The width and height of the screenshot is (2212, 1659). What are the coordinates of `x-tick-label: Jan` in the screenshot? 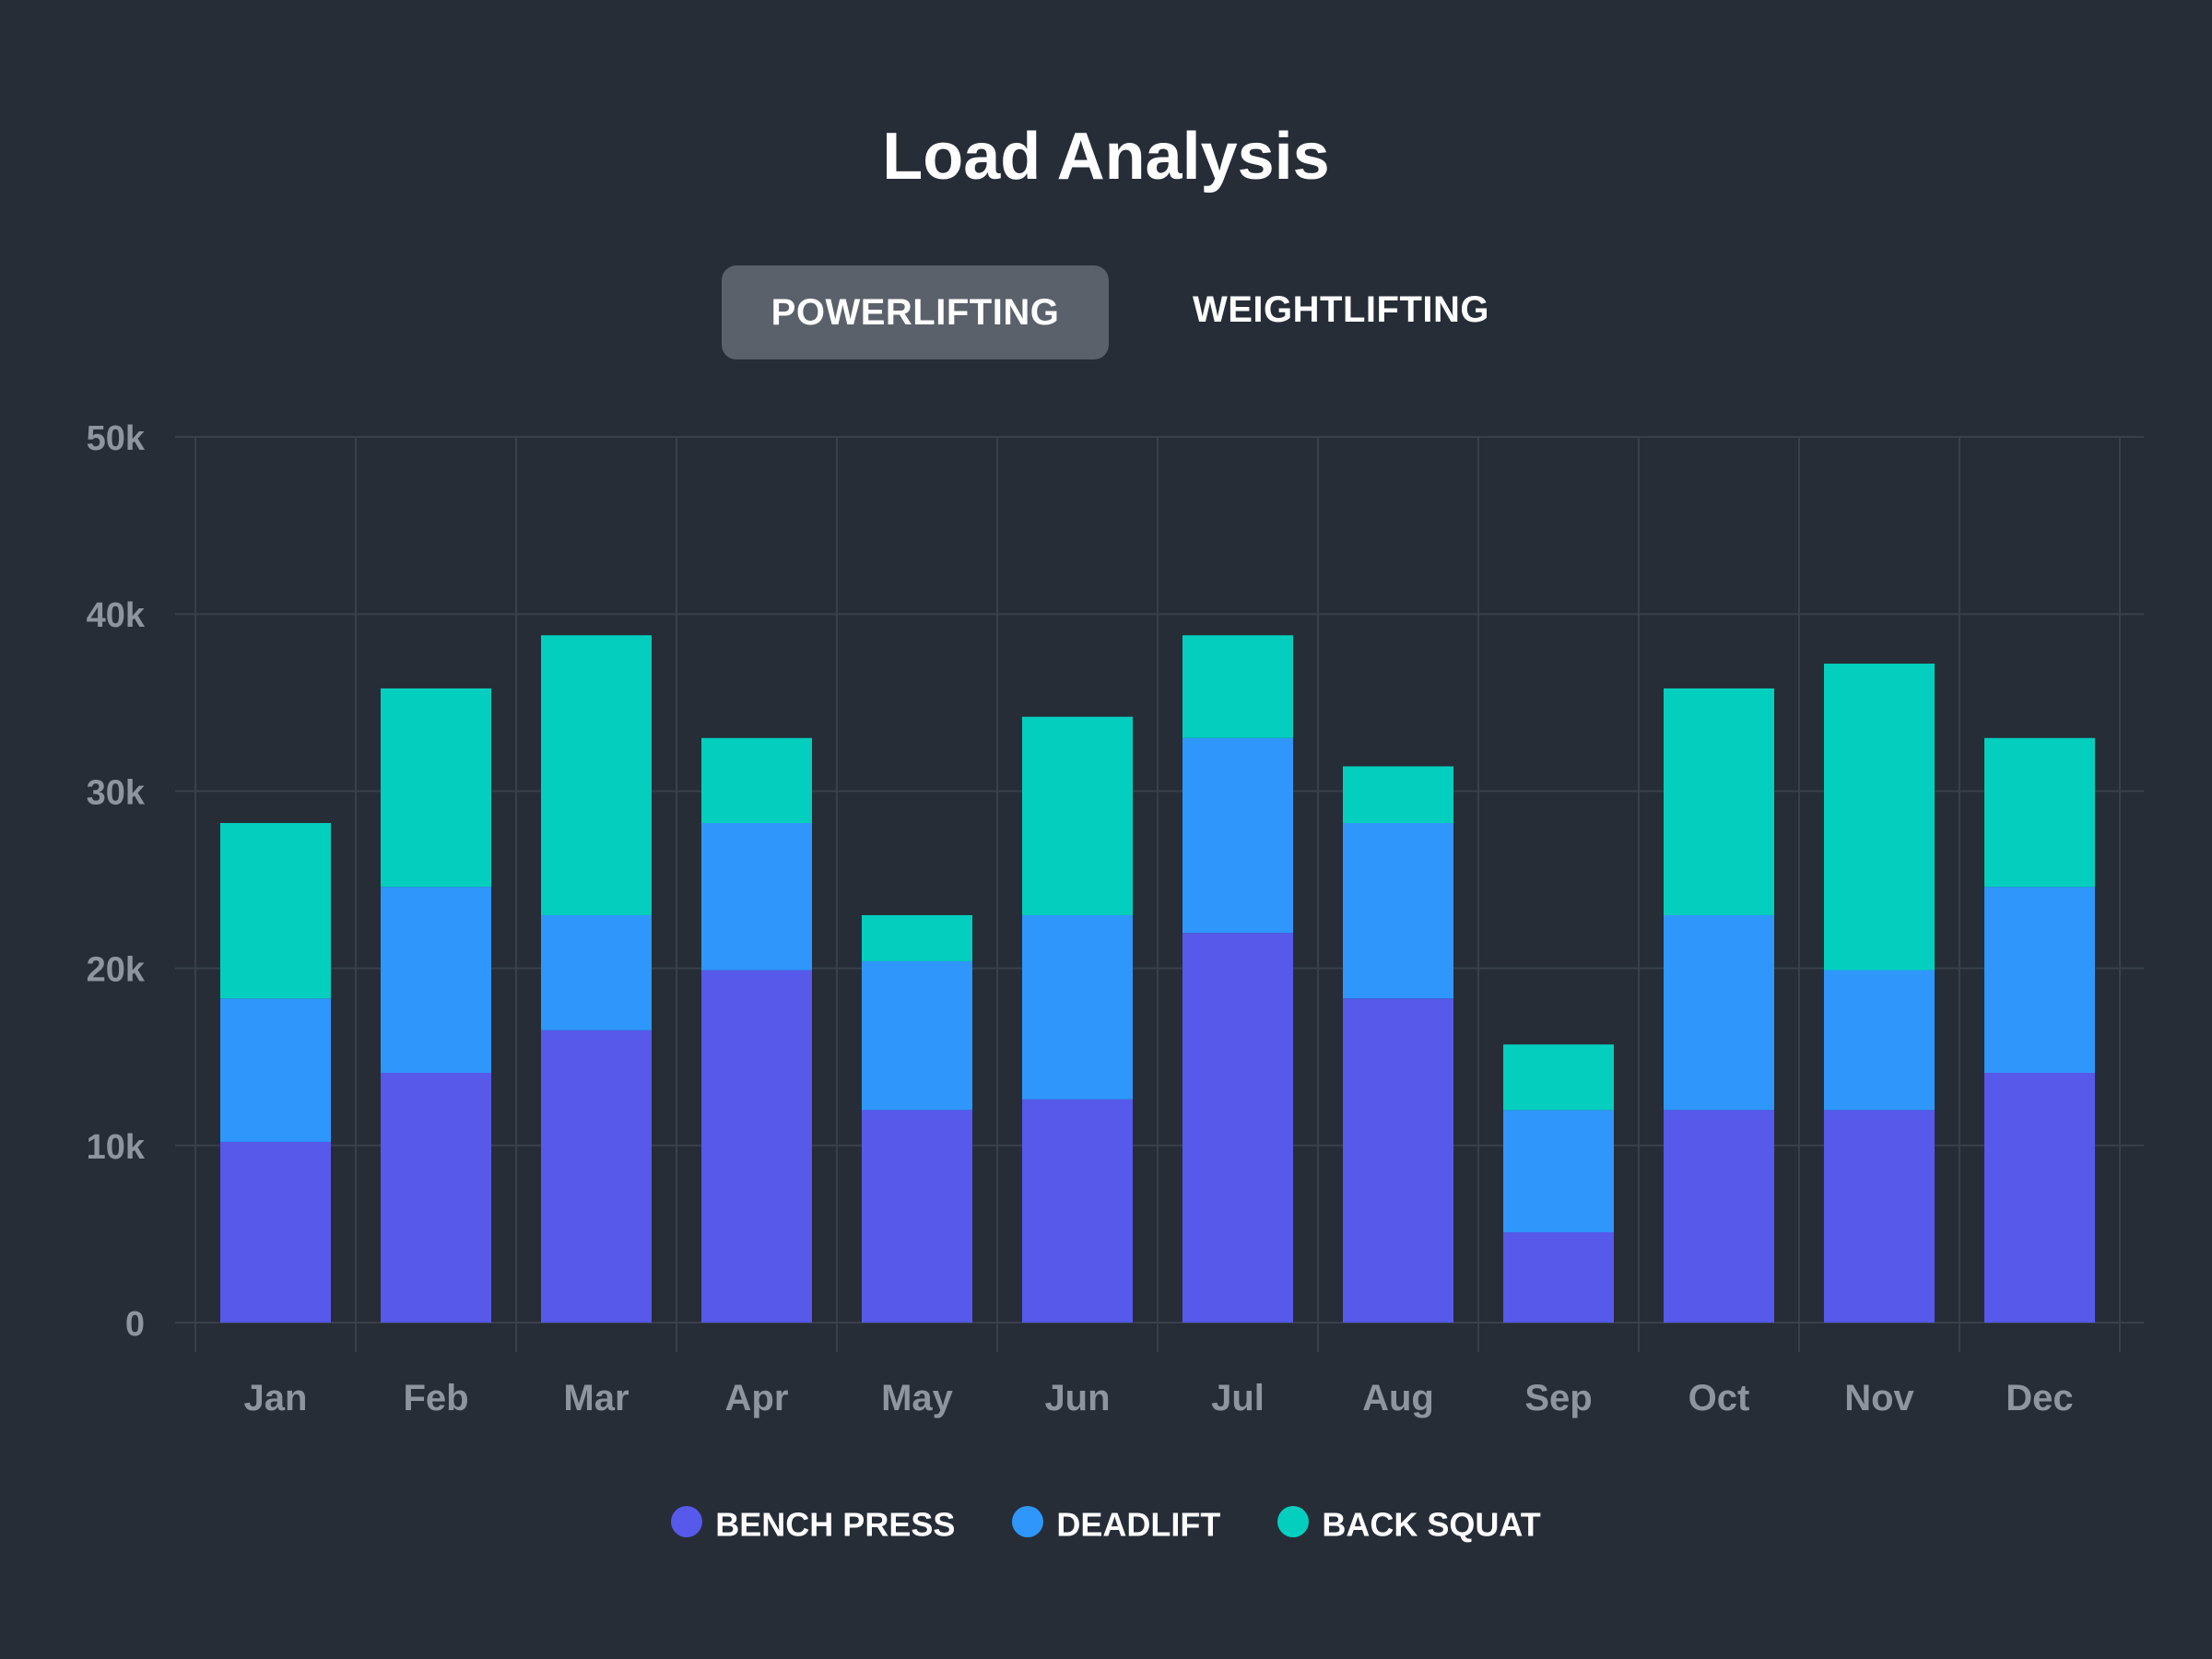 It's located at (276, 1398).